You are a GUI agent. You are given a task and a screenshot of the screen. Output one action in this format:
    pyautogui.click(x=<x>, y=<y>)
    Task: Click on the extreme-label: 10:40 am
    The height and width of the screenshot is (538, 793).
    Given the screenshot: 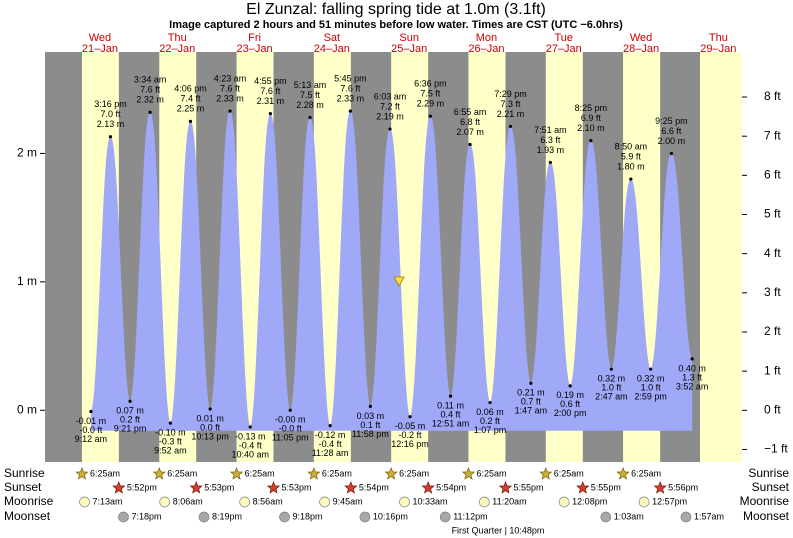 What is the action you would take?
    pyautogui.click(x=250, y=454)
    